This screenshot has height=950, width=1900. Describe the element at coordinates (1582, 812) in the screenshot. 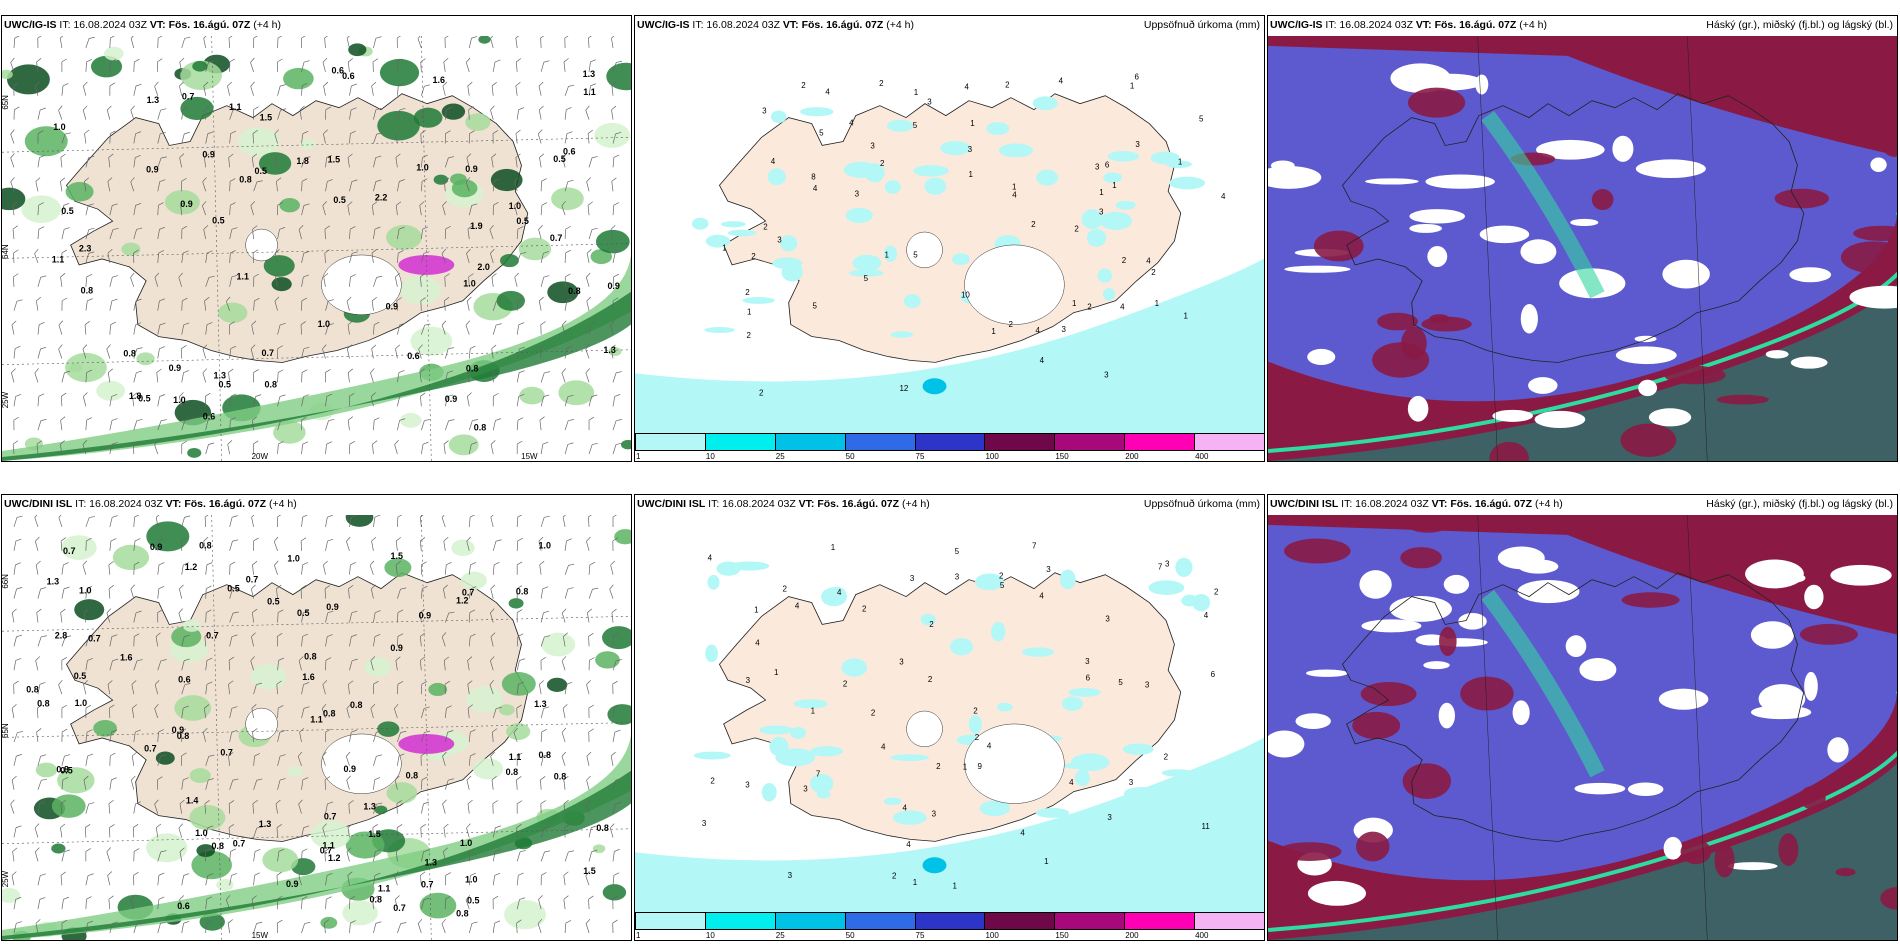

I see `cloud-edge` at that location.